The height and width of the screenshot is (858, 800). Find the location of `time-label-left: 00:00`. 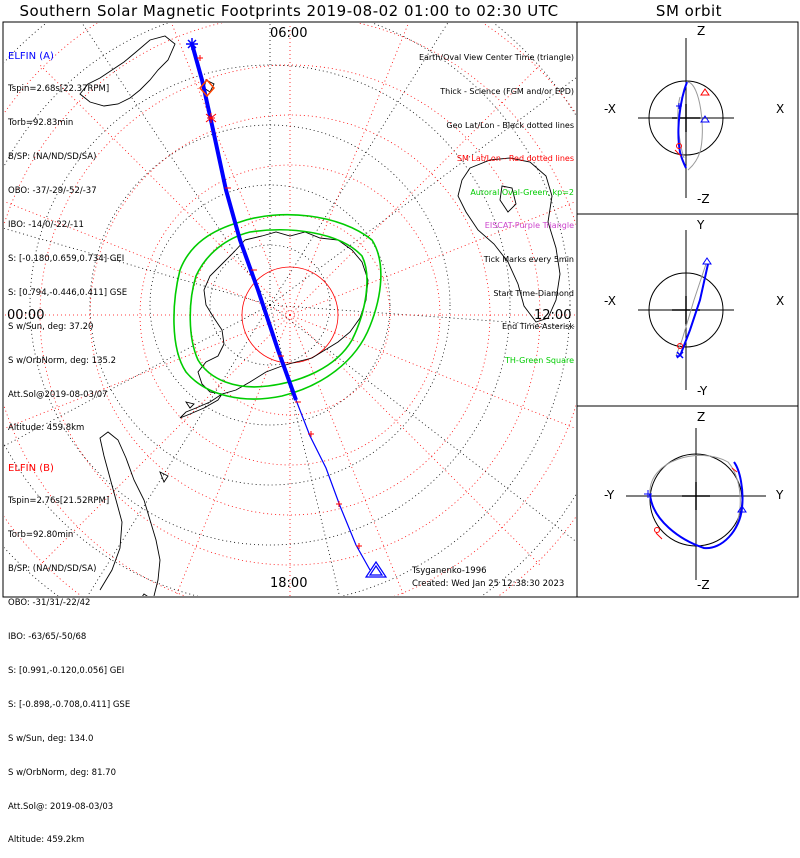

time-label-left: 00:00 is located at coordinates (26, 315).